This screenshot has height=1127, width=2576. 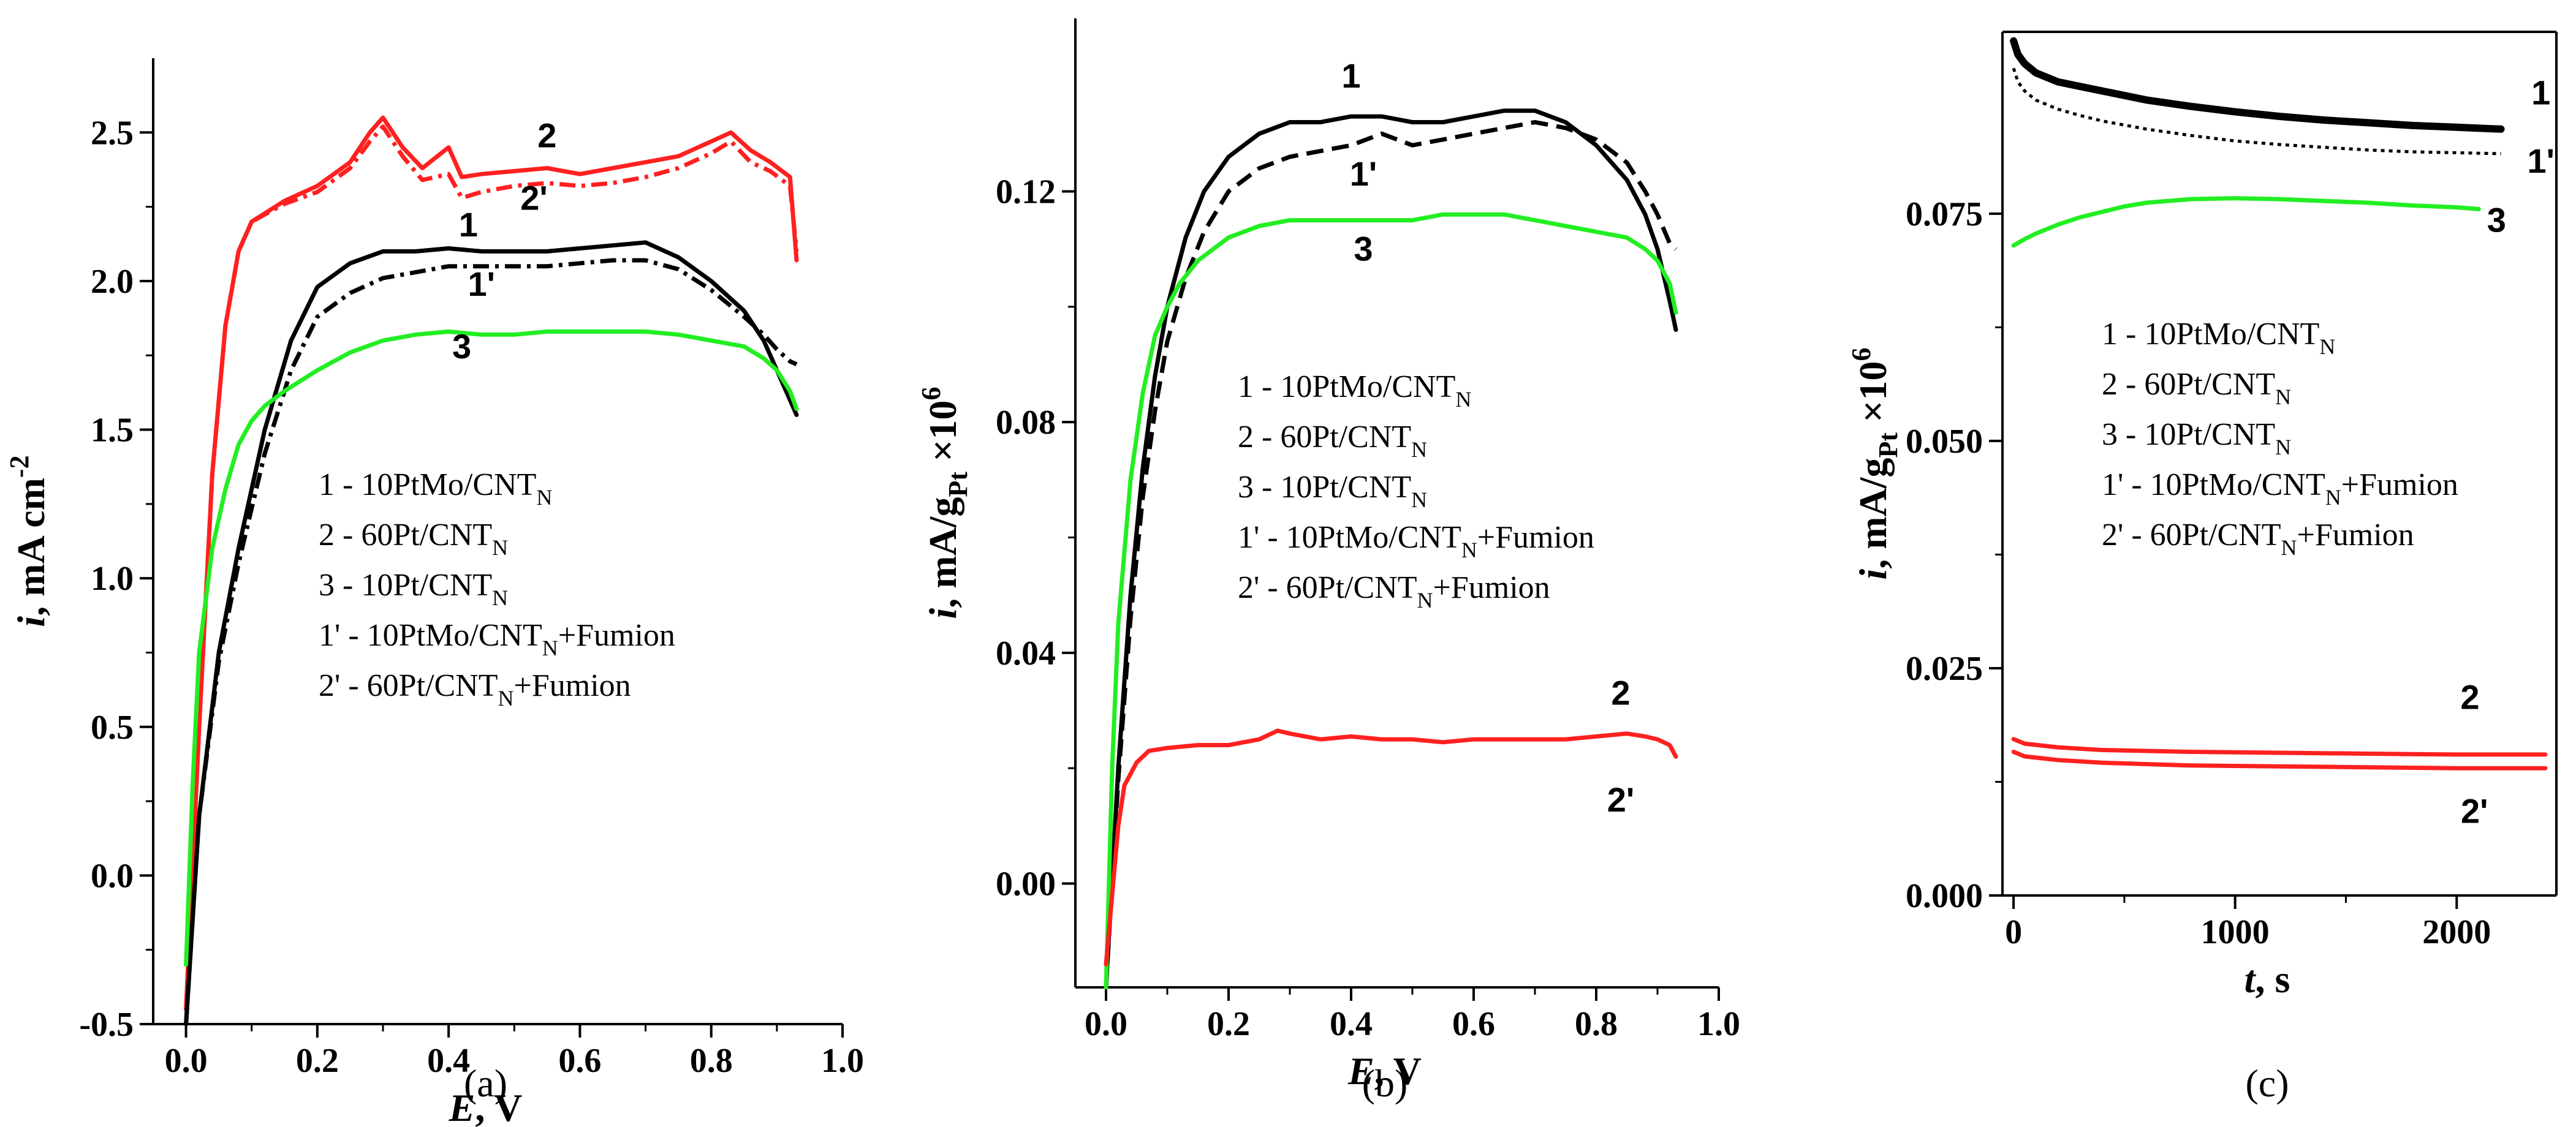 What do you see at coordinates (1944, 442) in the screenshot?
I see `y-tick-label: 0.050` at bounding box center [1944, 442].